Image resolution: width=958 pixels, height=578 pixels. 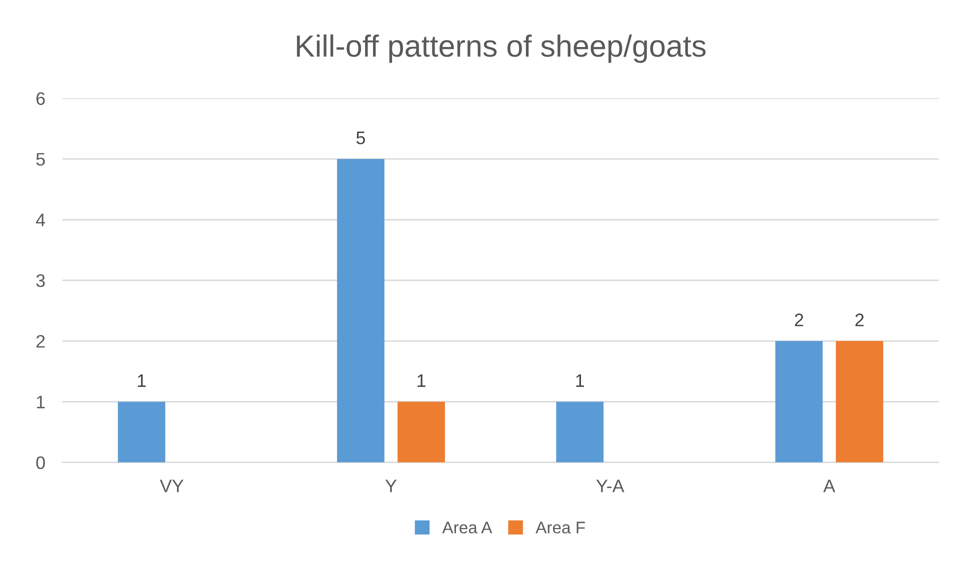 What do you see at coordinates (172, 486) in the screenshot?
I see `x-tick-label: VY` at bounding box center [172, 486].